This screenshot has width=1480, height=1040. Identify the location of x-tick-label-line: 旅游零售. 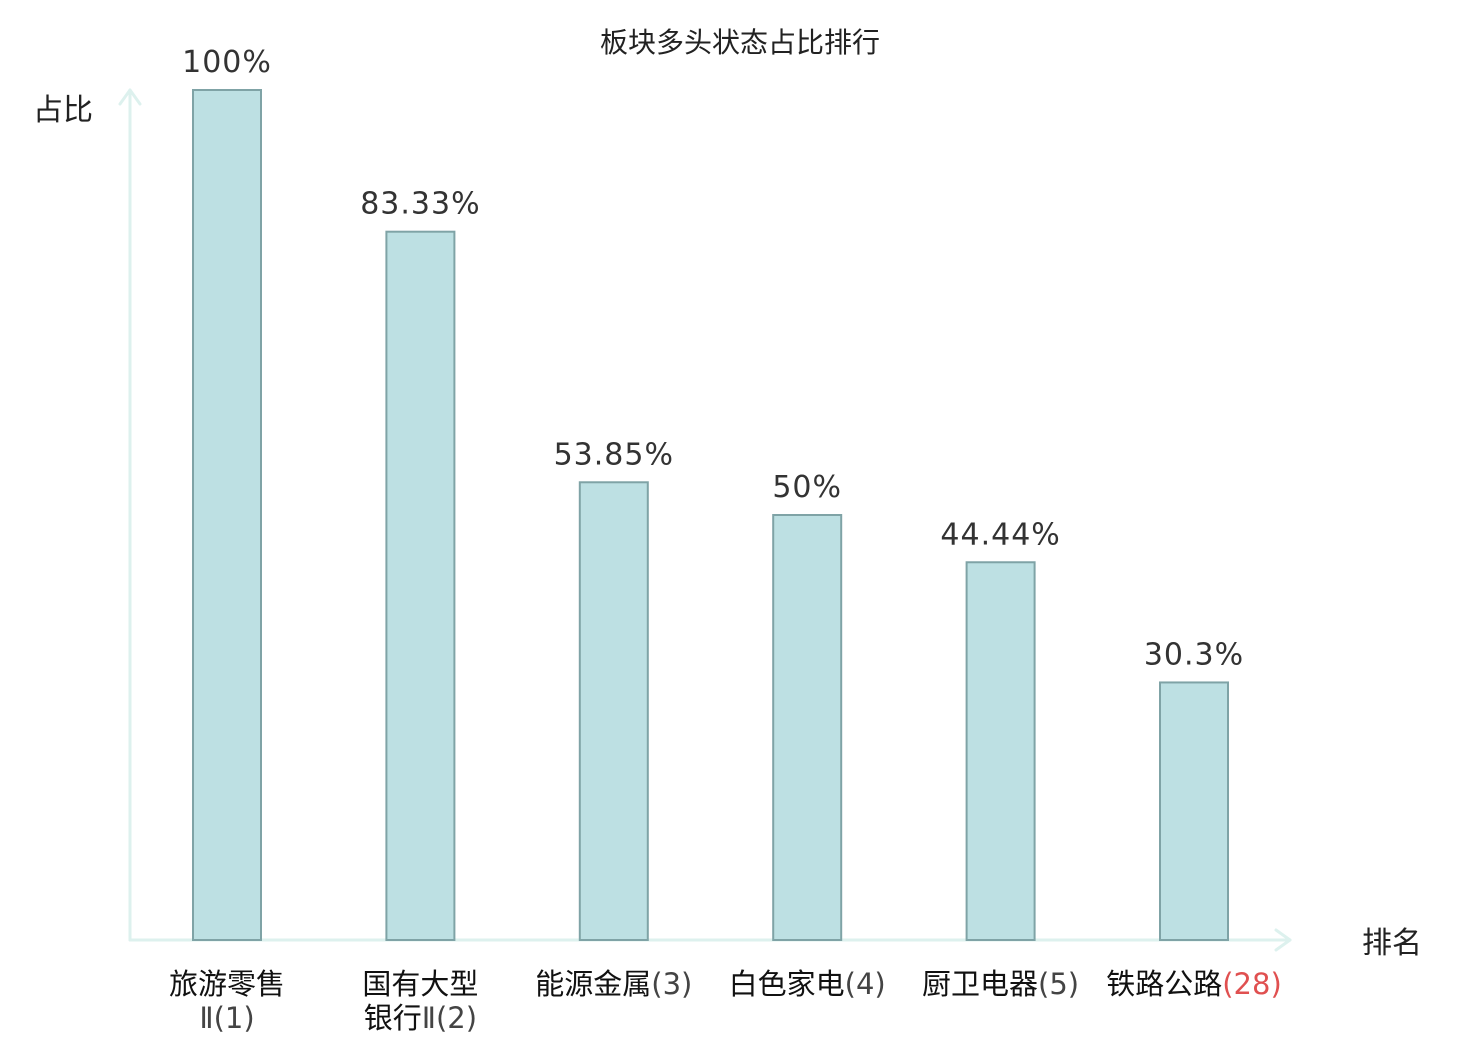
(227, 984).